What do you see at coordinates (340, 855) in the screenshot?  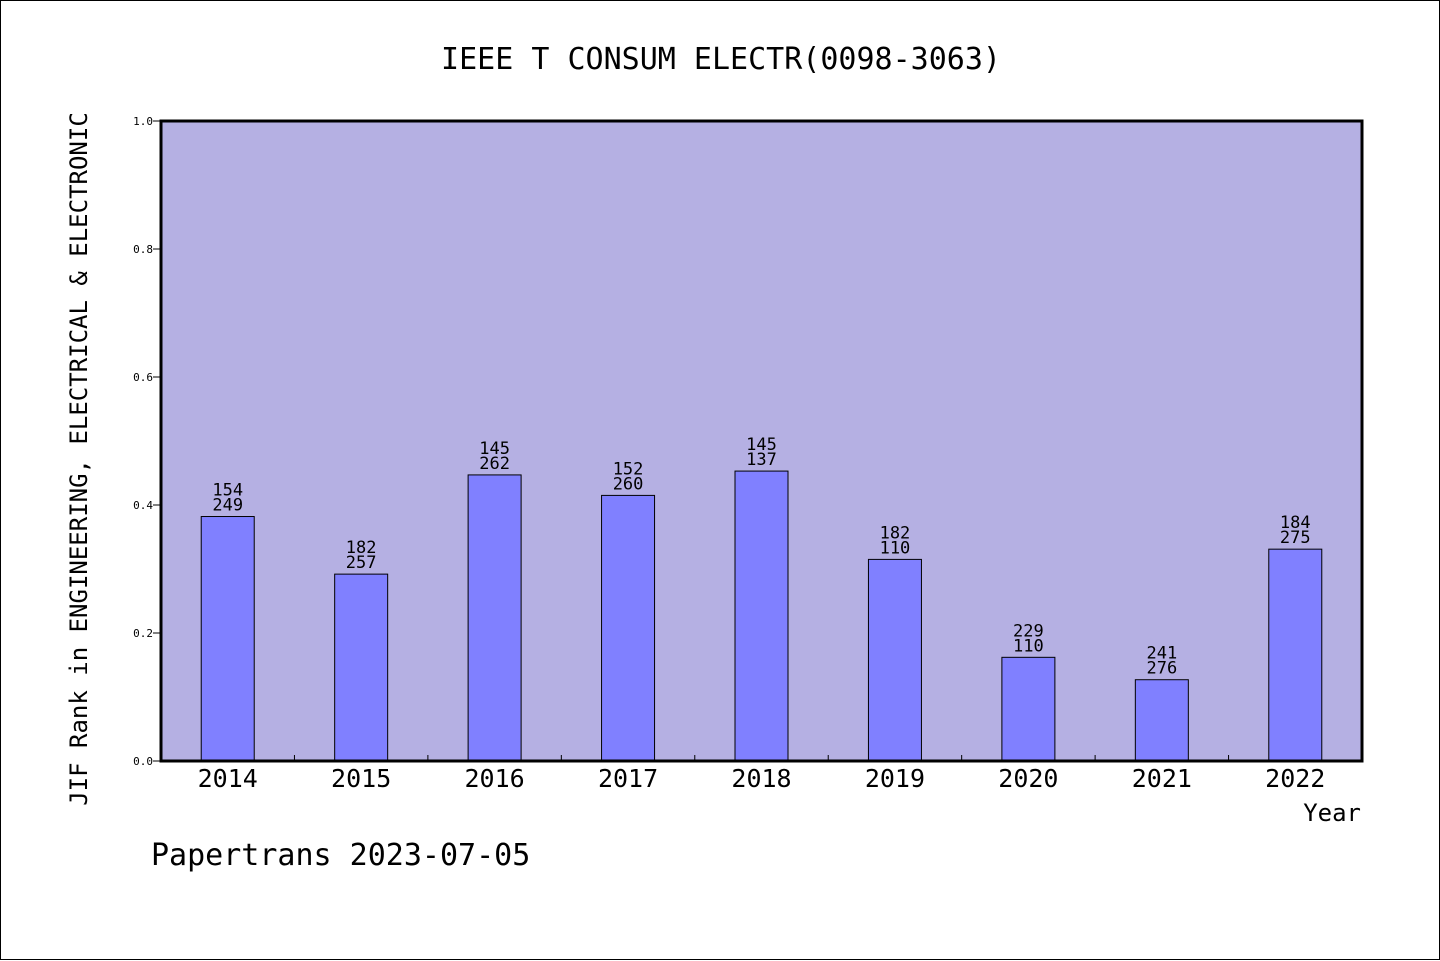 I see `footer-text: Papertrans 2023-07-05` at bounding box center [340, 855].